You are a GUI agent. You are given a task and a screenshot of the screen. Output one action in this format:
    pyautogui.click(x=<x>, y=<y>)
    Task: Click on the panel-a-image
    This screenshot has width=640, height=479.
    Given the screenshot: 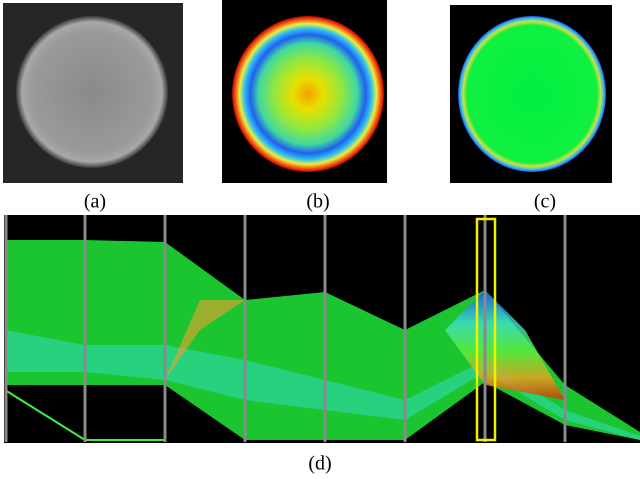 What is the action you would take?
    pyautogui.click(x=93, y=93)
    